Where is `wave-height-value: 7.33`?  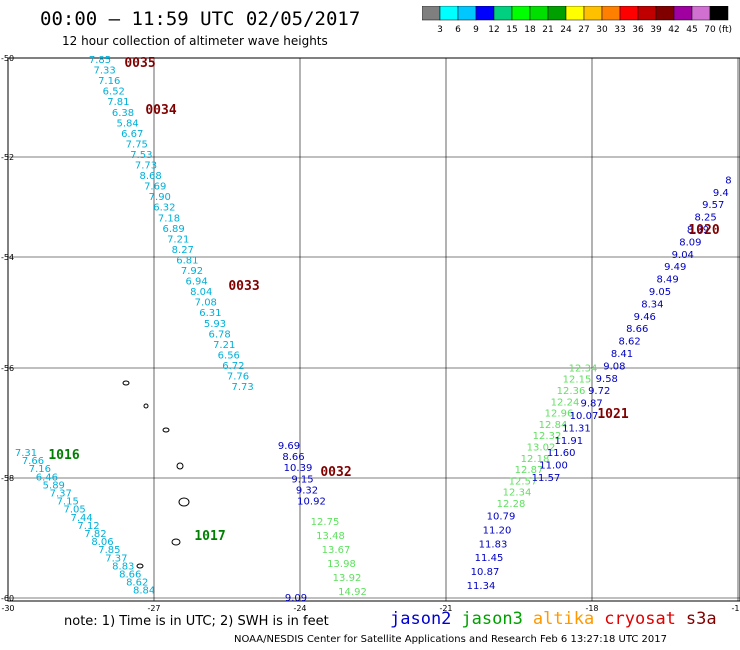
wave-height-value: 7.33 is located at coordinates (104, 71).